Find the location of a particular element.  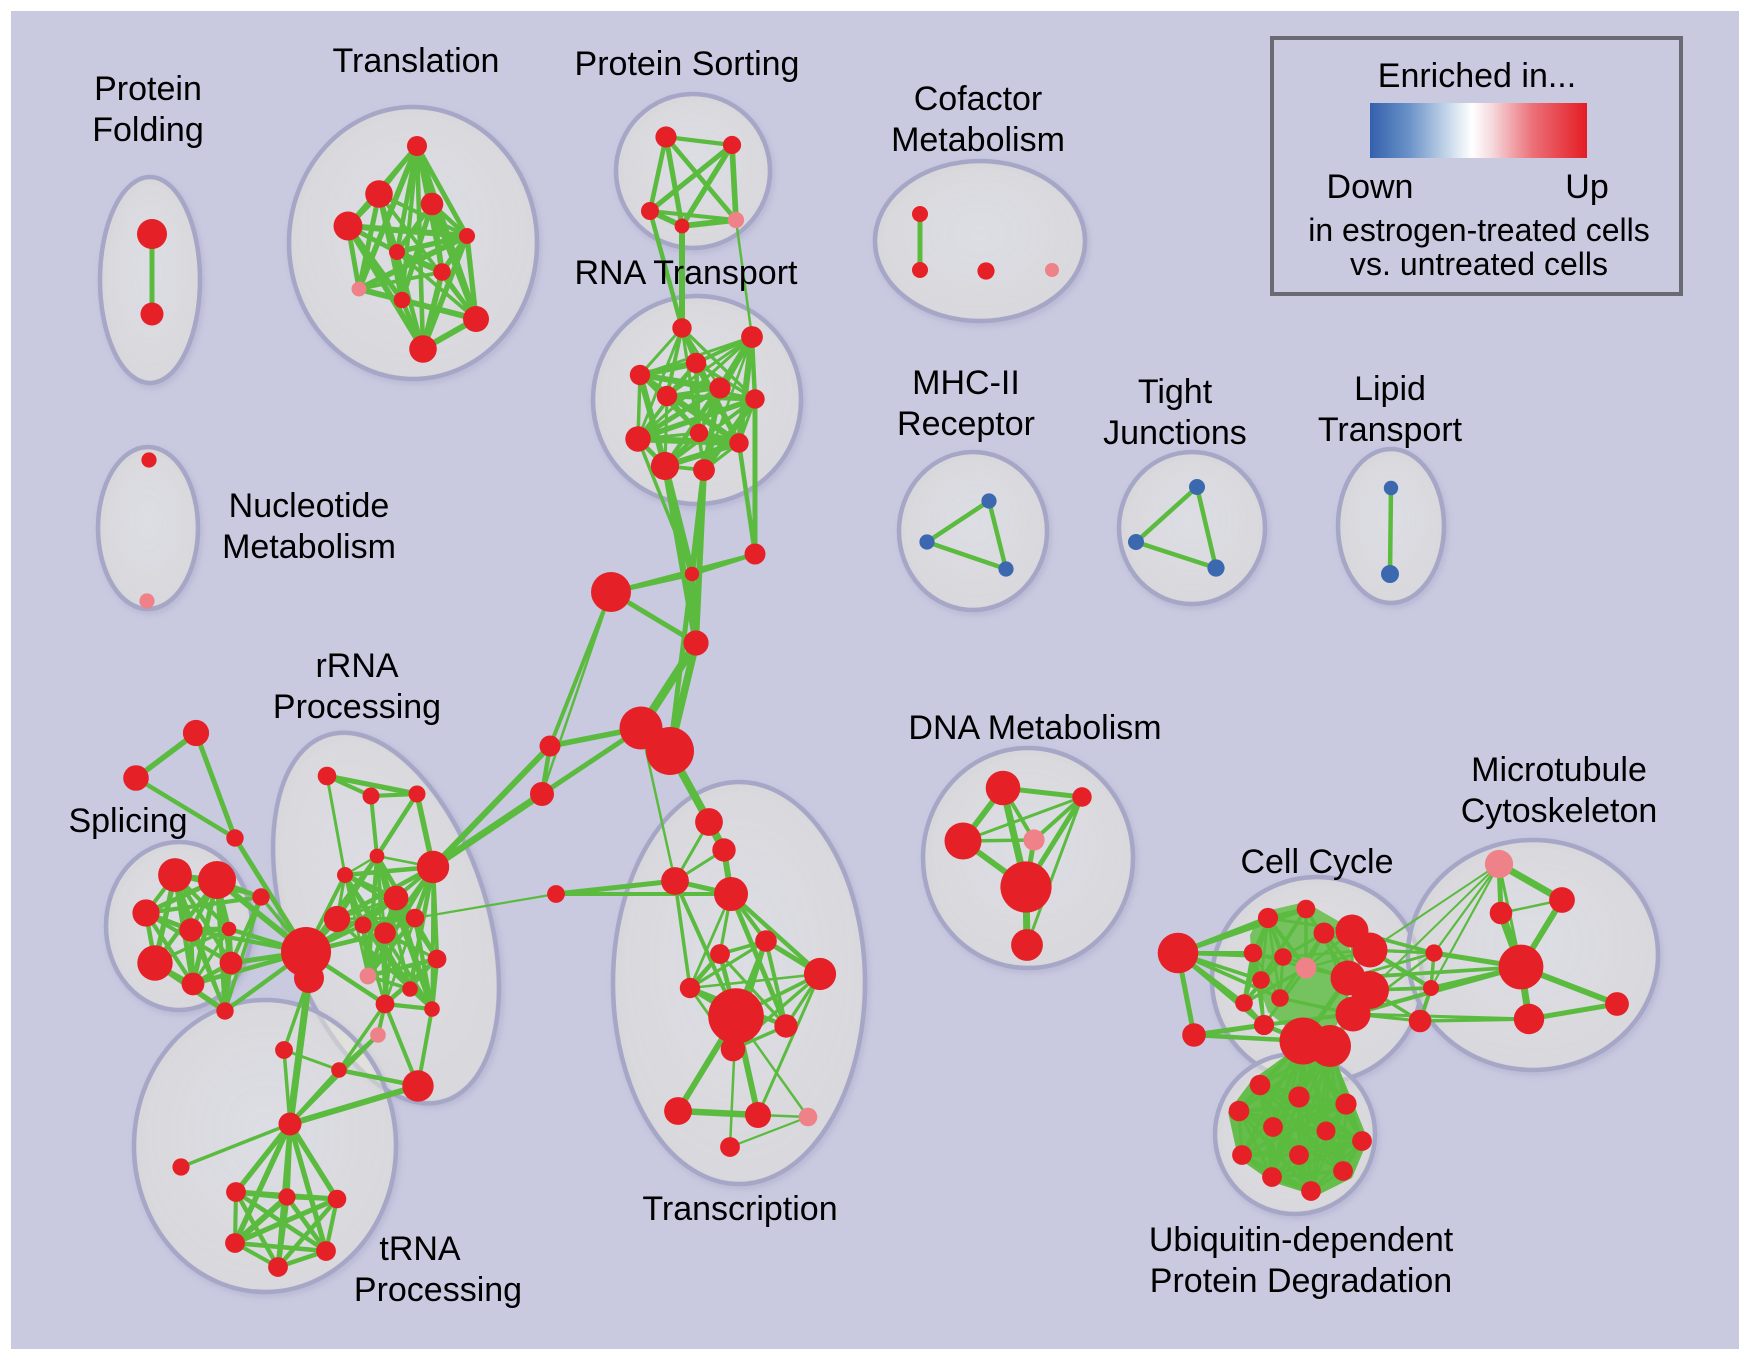

svg-text: Translation is located at coordinates (416, 61).